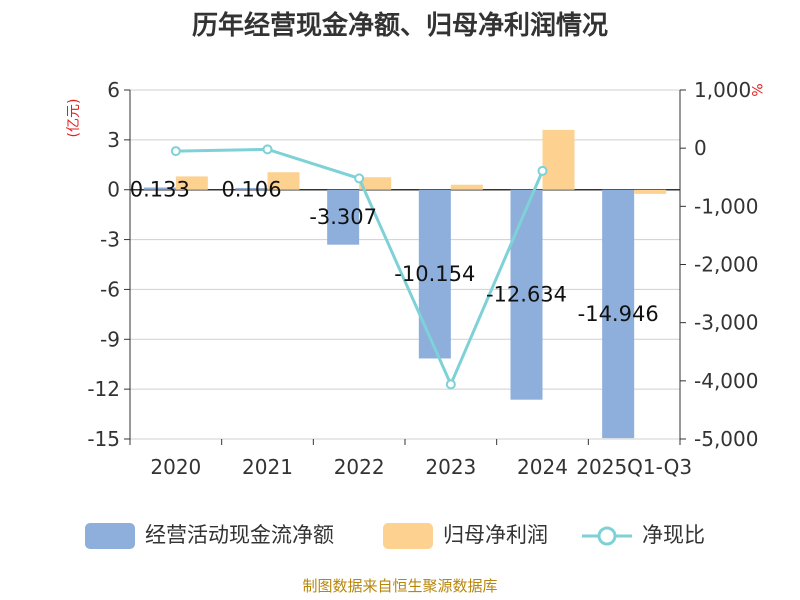 The width and height of the screenshot is (800, 600). What do you see at coordinates (726, 439) in the screenshot?
I see `right-axis-tick-label: -5,000` at bounding box center [726, 439].